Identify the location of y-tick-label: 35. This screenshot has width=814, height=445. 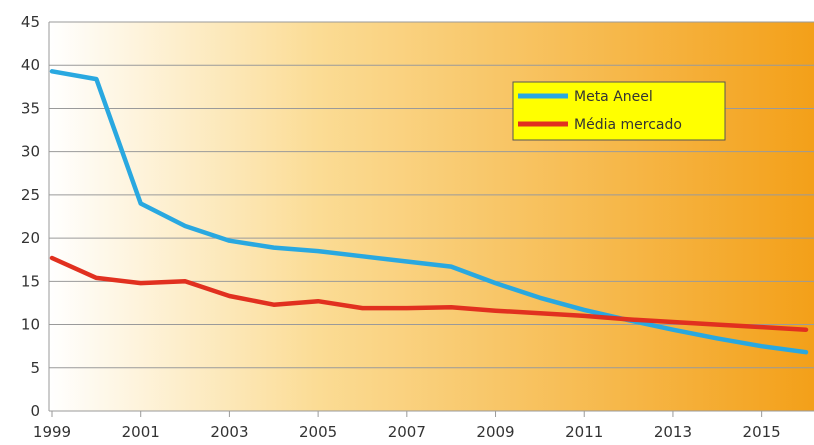
(30, 108).